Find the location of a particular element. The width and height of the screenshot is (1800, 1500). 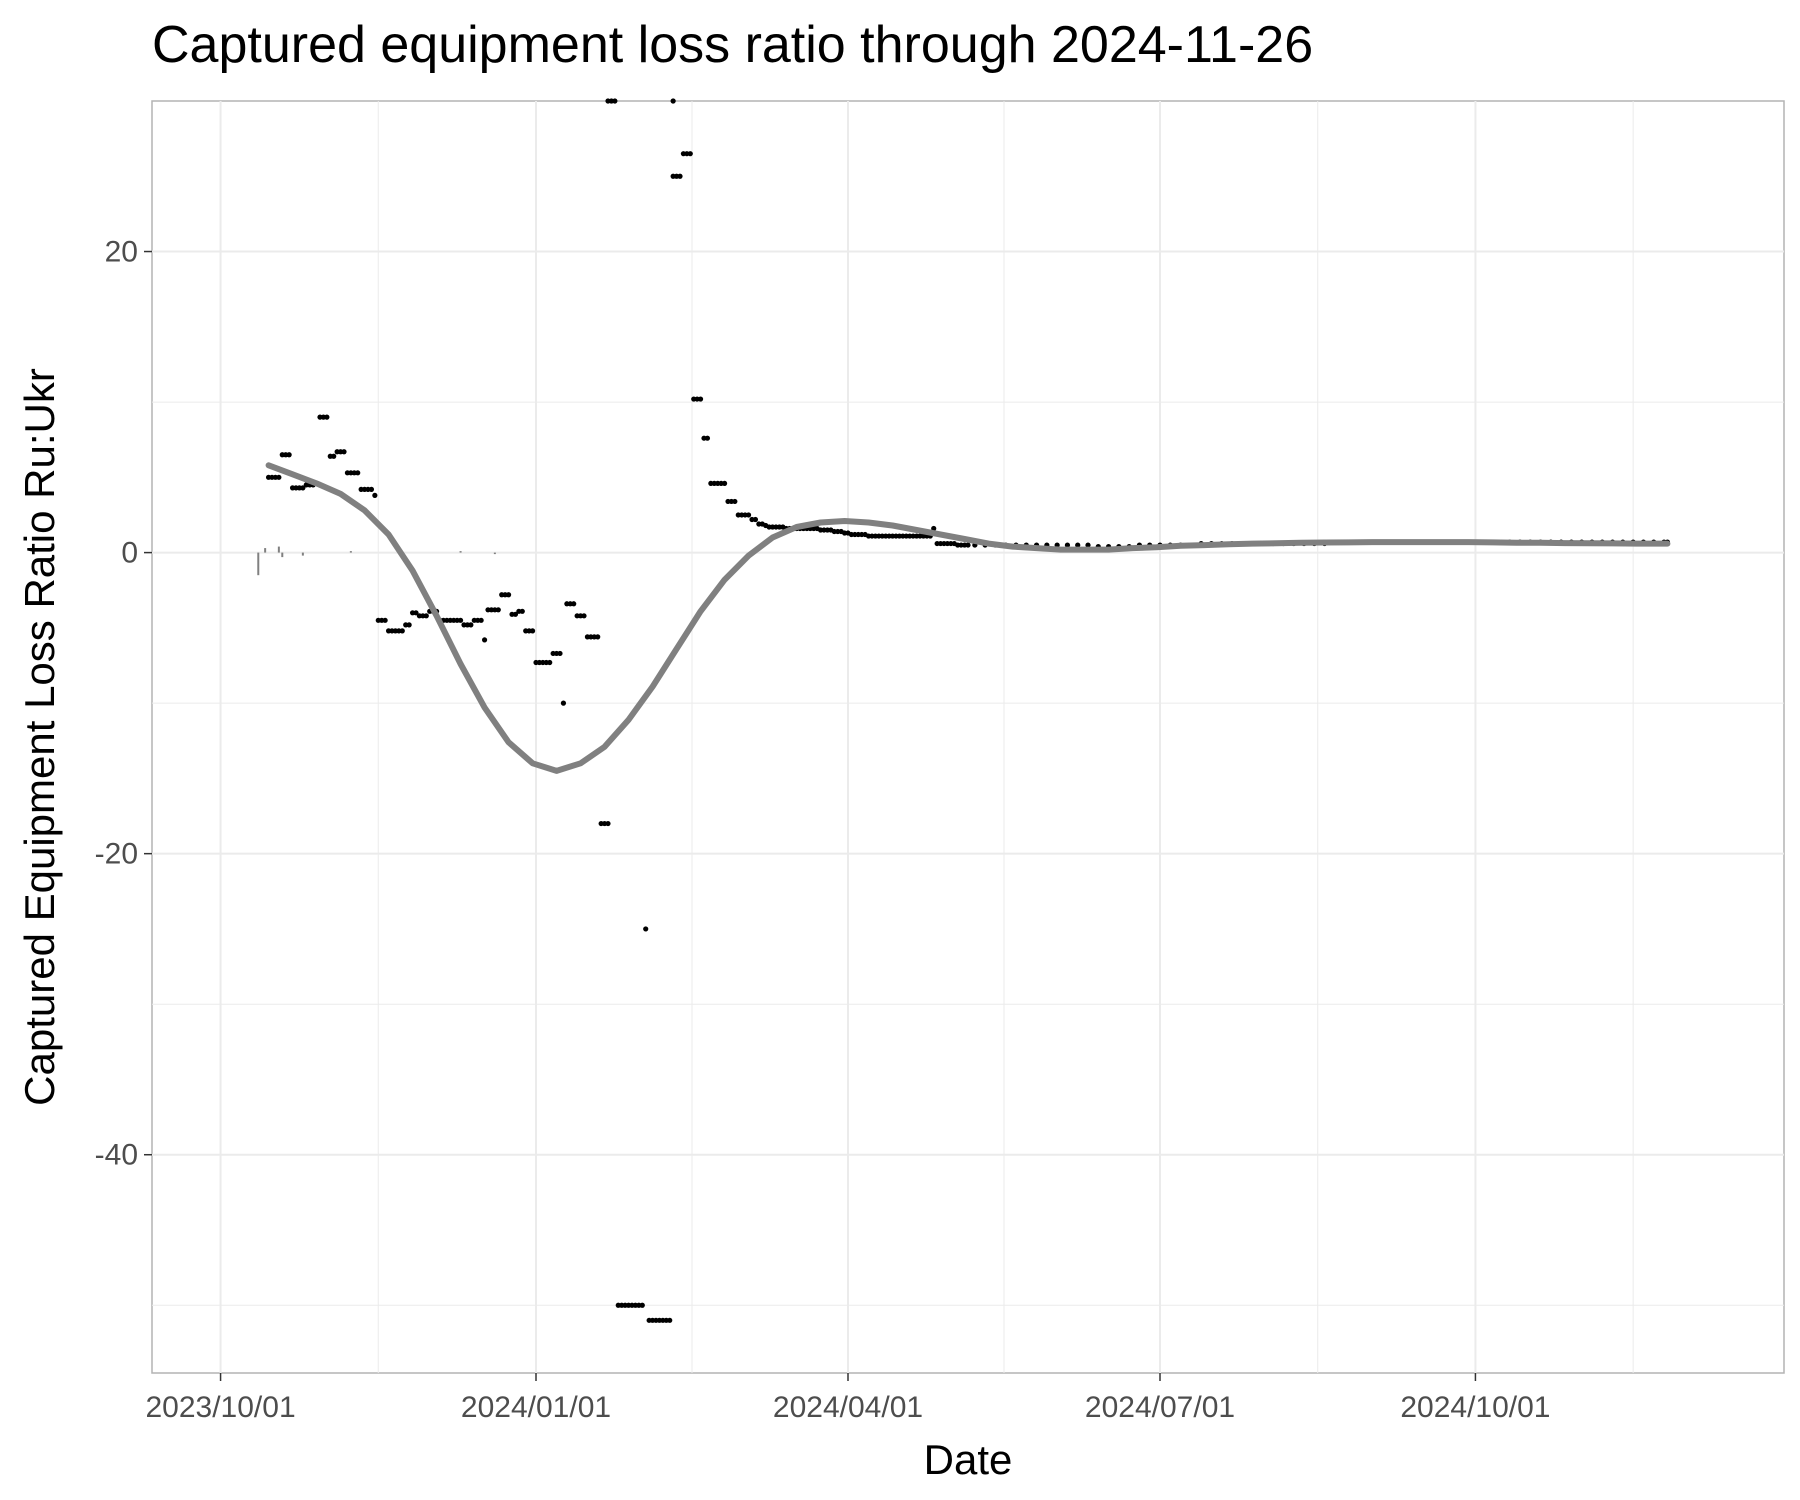

x-axis-title: Date is located at coordinates (968, 1459).